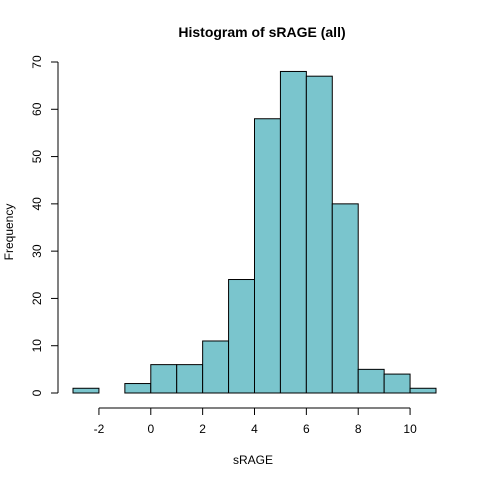  What do you see at coordinates (44, 225) in the screenshot?
I see `y-axis: 0 10 20 30 40 50 60 70` at bounding box center [44, 225].